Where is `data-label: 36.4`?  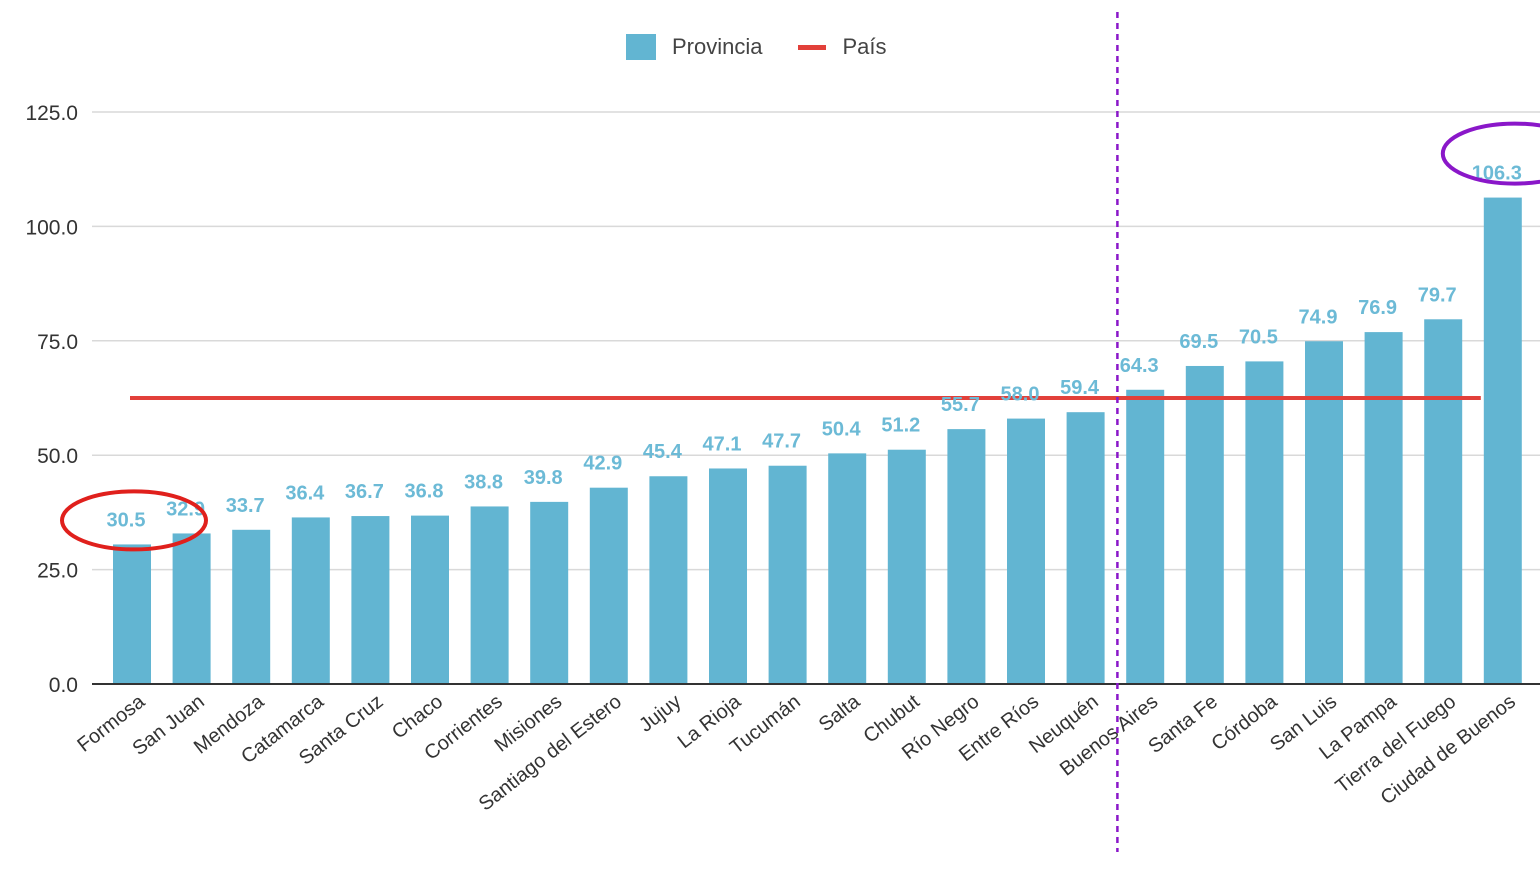 data-label: 36.4 is located at coordinates (305, 493).